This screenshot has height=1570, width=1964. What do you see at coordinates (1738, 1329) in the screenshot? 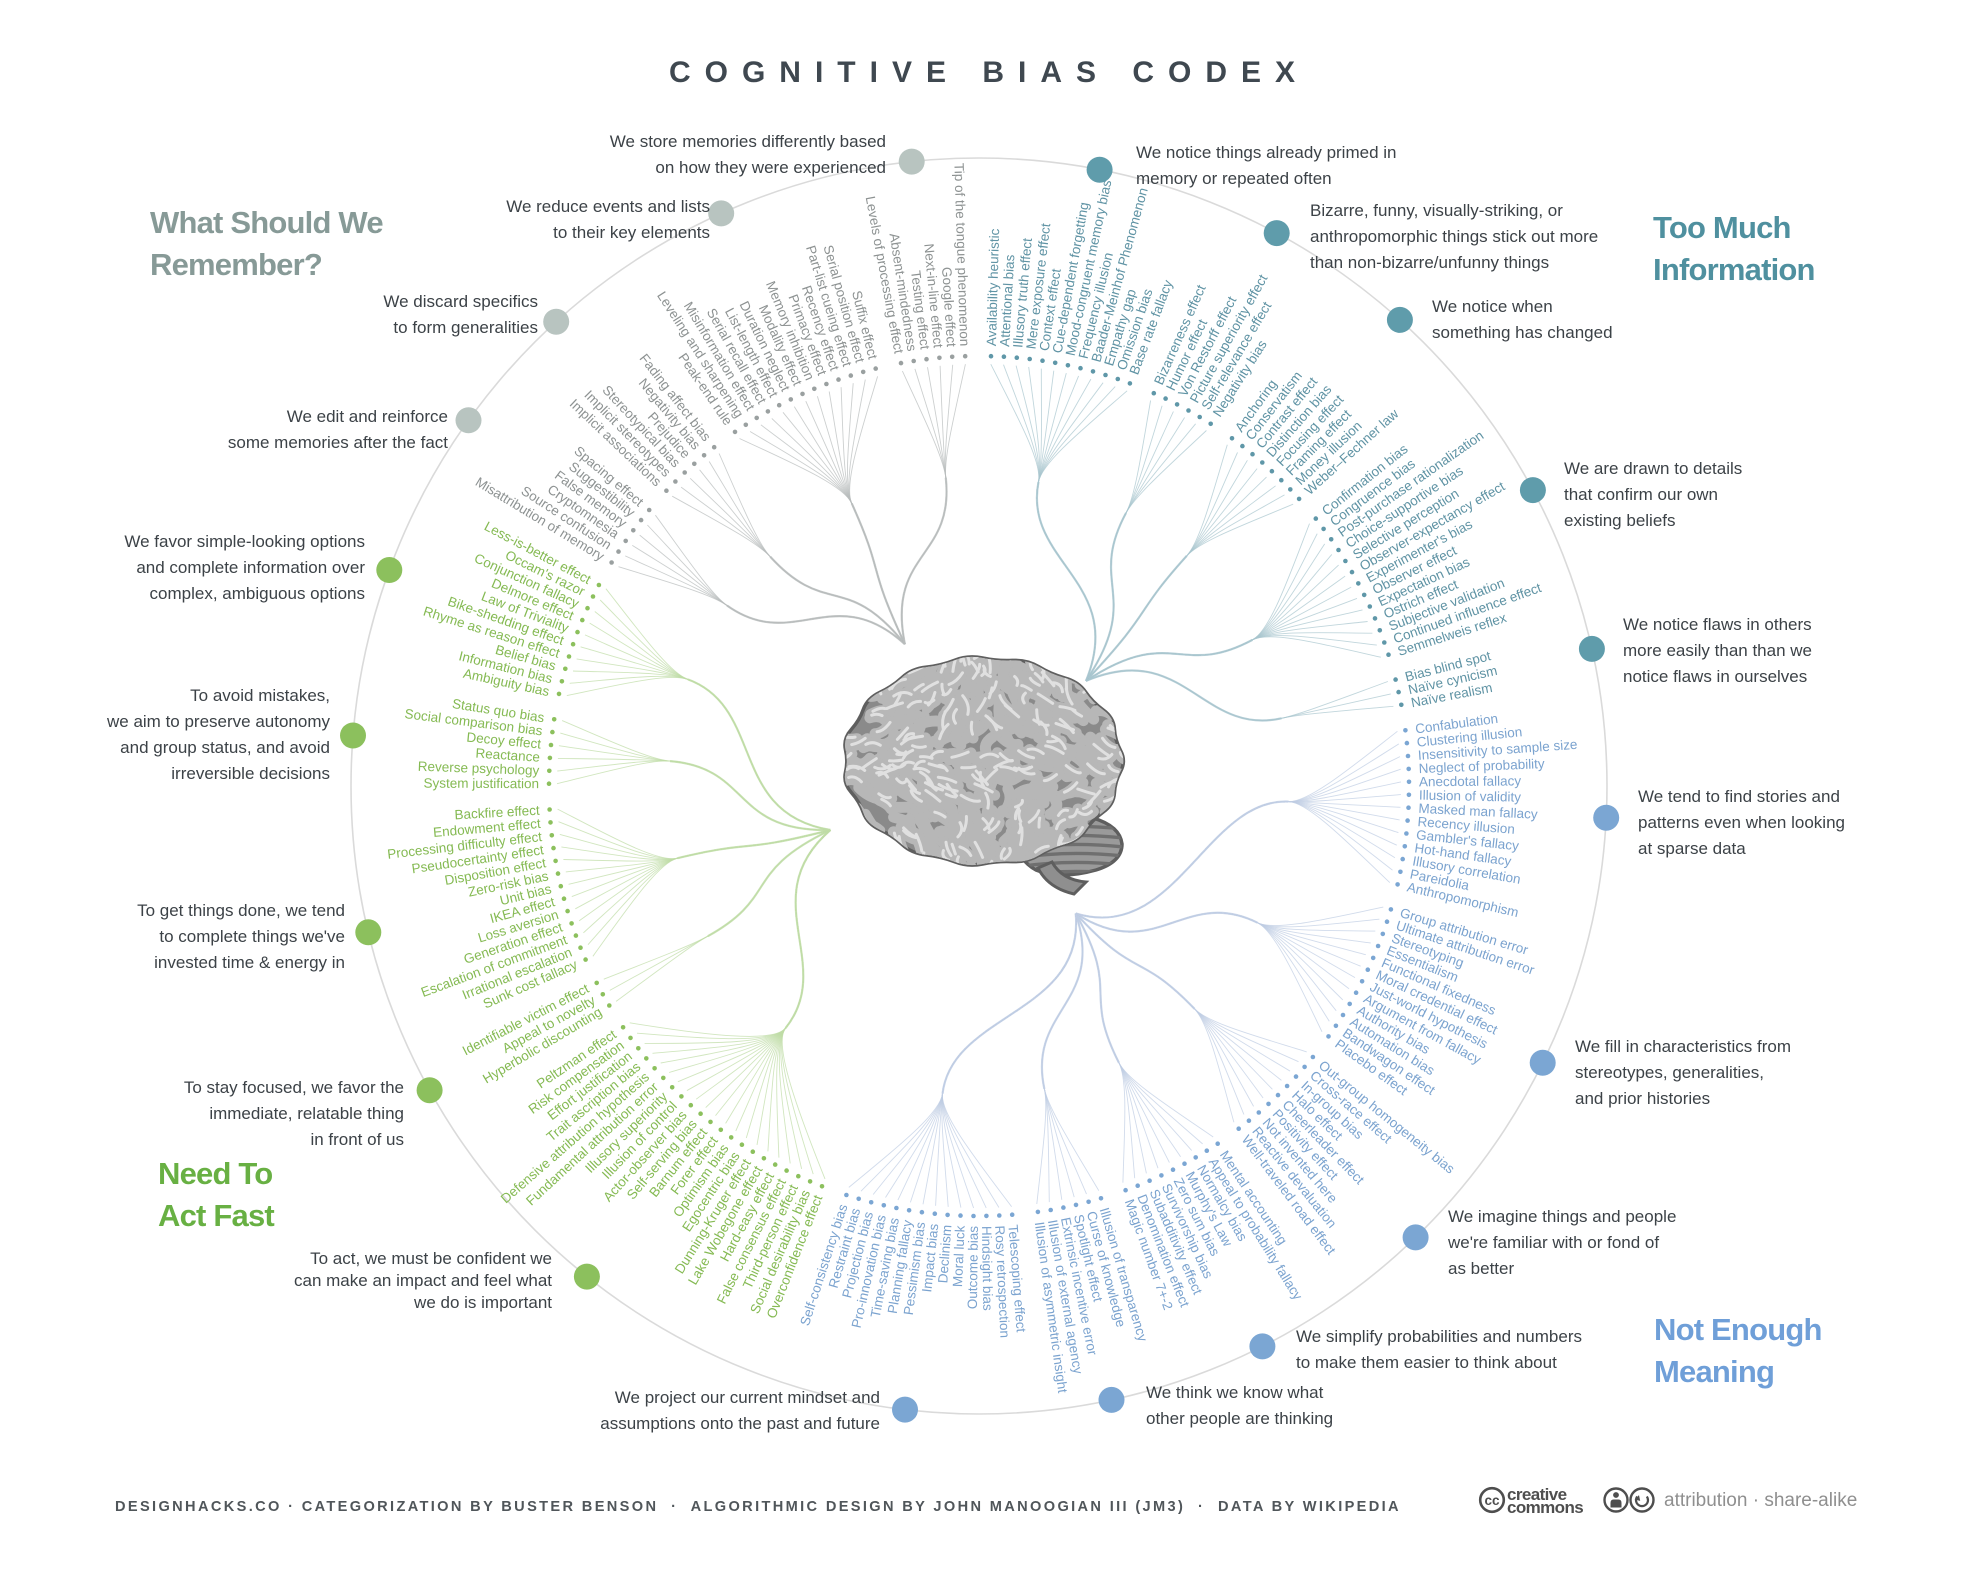
I see `svg-text: Not Enough` at bounding box center [1738, 1329].